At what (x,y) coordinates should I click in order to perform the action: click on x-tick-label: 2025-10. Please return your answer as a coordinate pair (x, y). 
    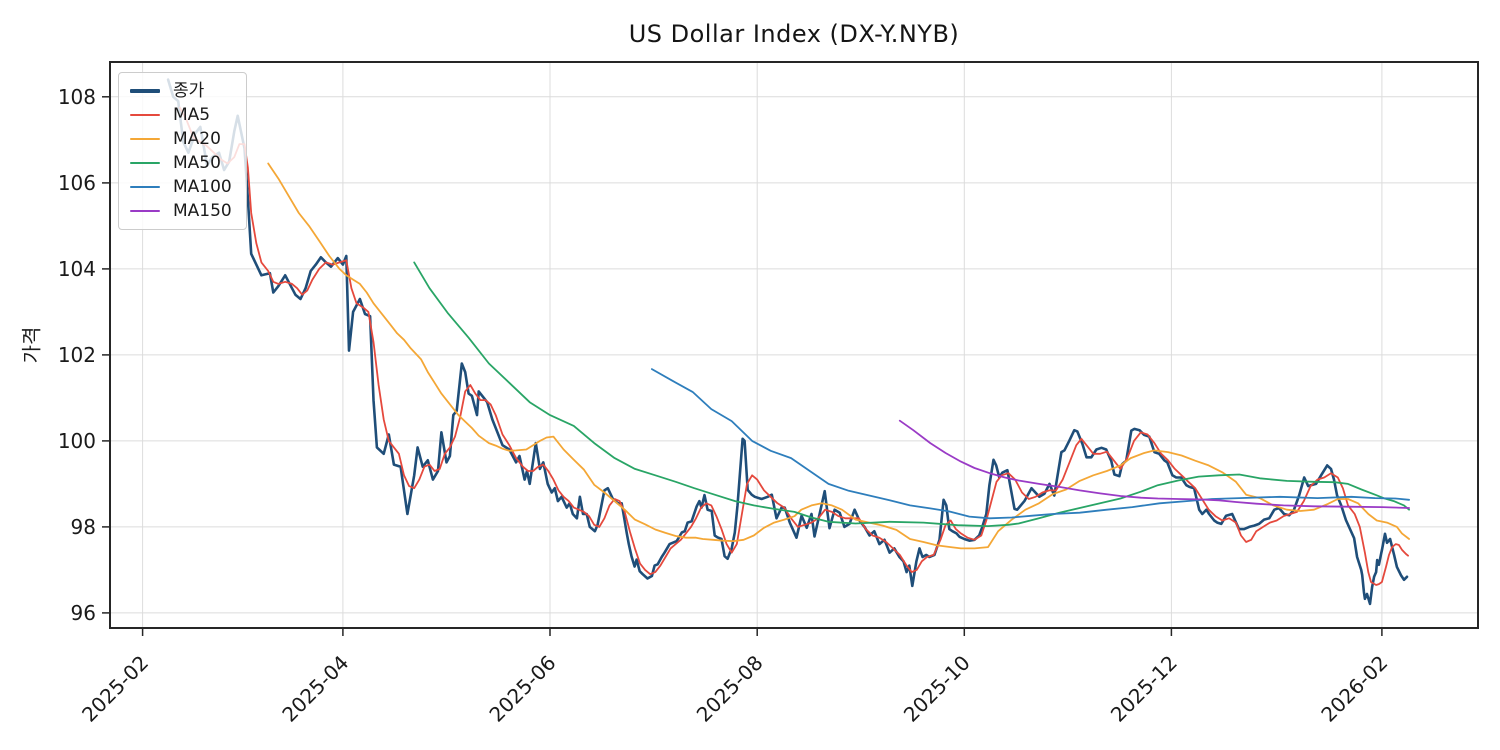
    Looking at the image, I should click on (937, 689).